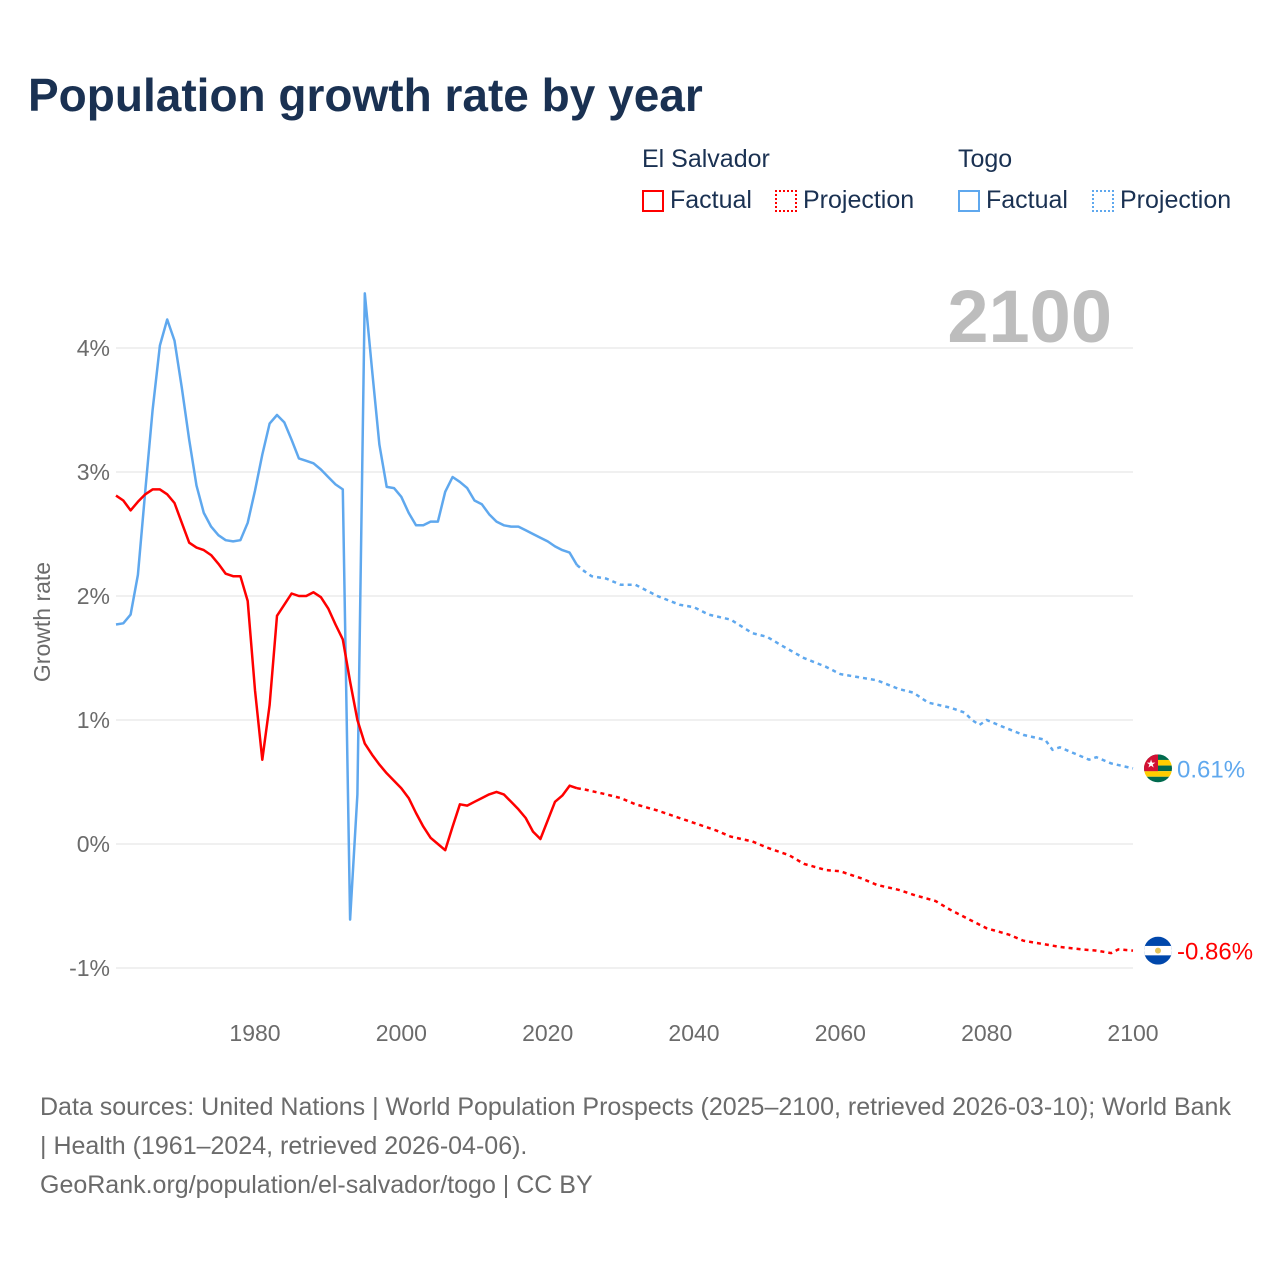 This screenshot has height=1280, width=1280. Describe the element at coordinates (93, 472) in the screenshot. I see `y-tick-label: 3%` at that location.